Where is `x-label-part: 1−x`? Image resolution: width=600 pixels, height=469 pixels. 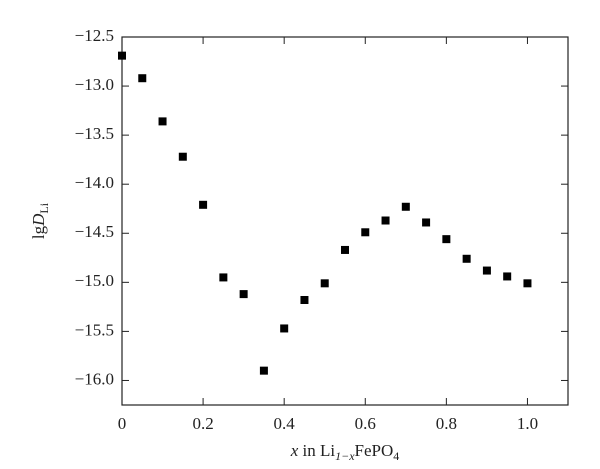 x-label-part: 1−x is located at coordinates (345, 456).